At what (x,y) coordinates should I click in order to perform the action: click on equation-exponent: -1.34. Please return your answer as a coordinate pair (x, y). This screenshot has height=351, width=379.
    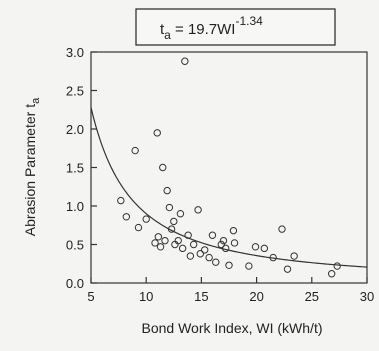
    Looking at the image, I should click on (249, 21).